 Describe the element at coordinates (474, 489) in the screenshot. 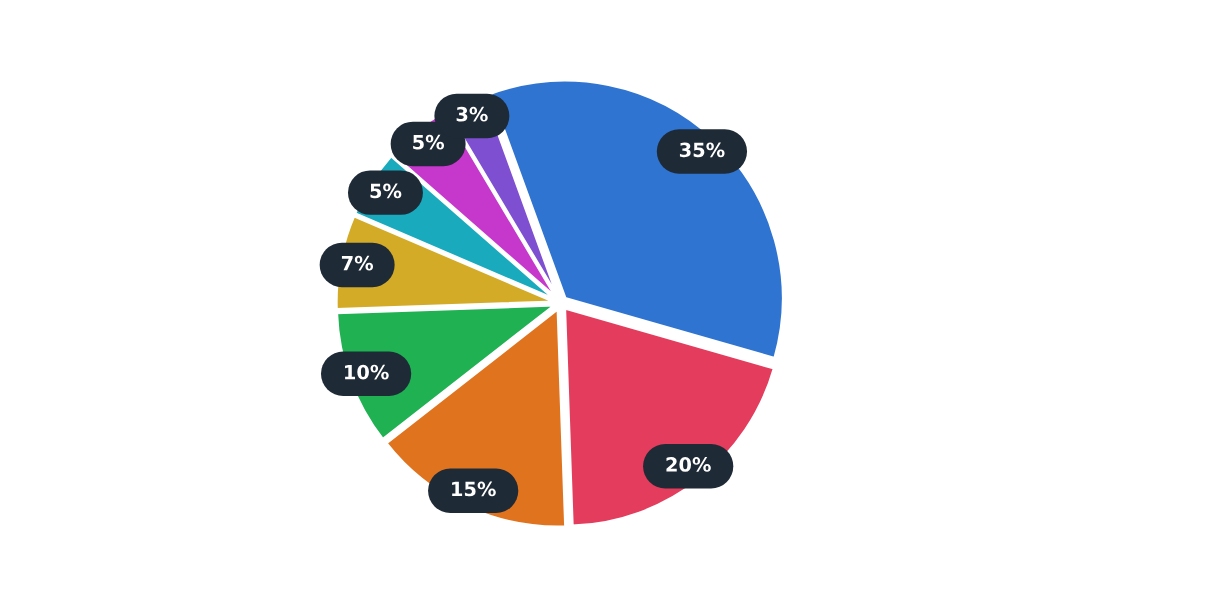

I see `data-label: 15%` at that location.